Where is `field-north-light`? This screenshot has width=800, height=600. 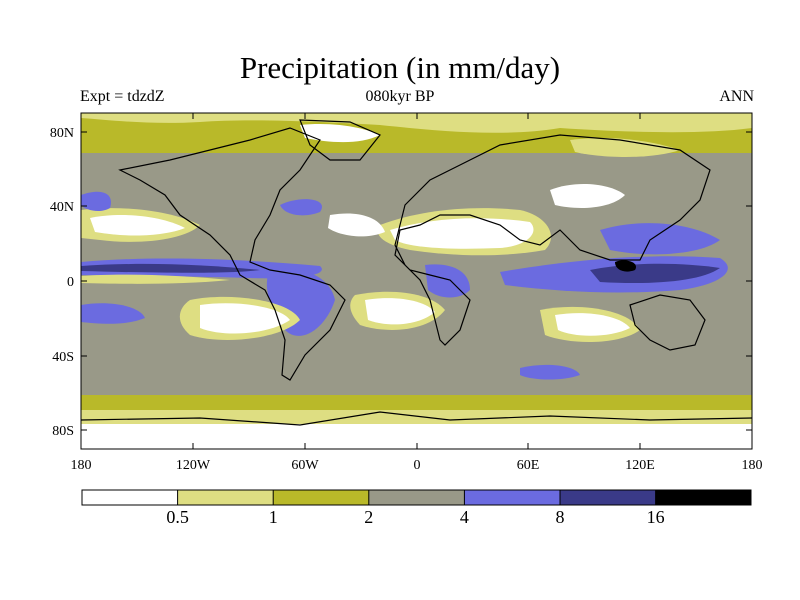
field-north-light is located at coordinates (416, 123).